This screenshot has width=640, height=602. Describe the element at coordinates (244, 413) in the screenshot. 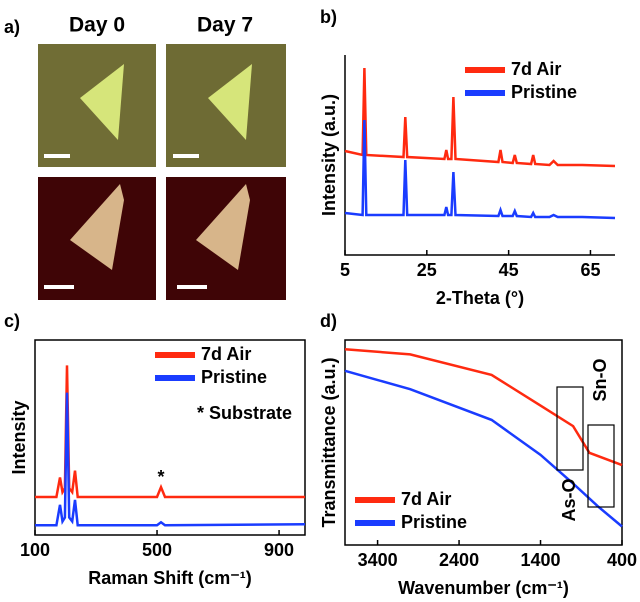

I see `annotation: * Substrate` at that location.